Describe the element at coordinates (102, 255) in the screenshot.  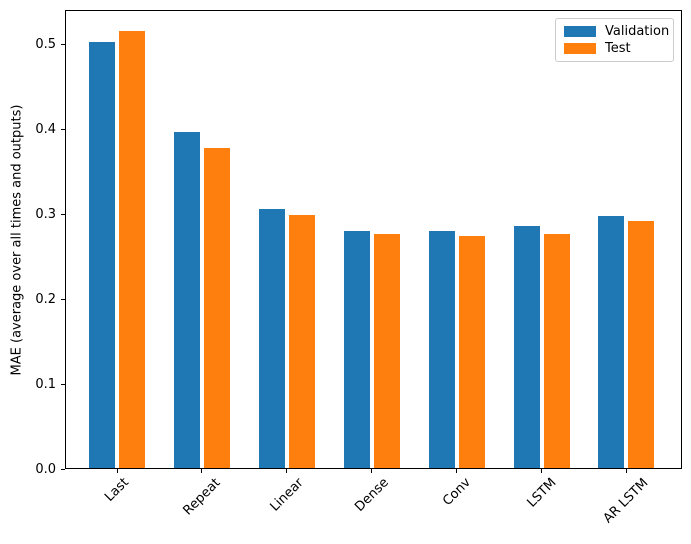
I see `bar-validation-last` at that location.